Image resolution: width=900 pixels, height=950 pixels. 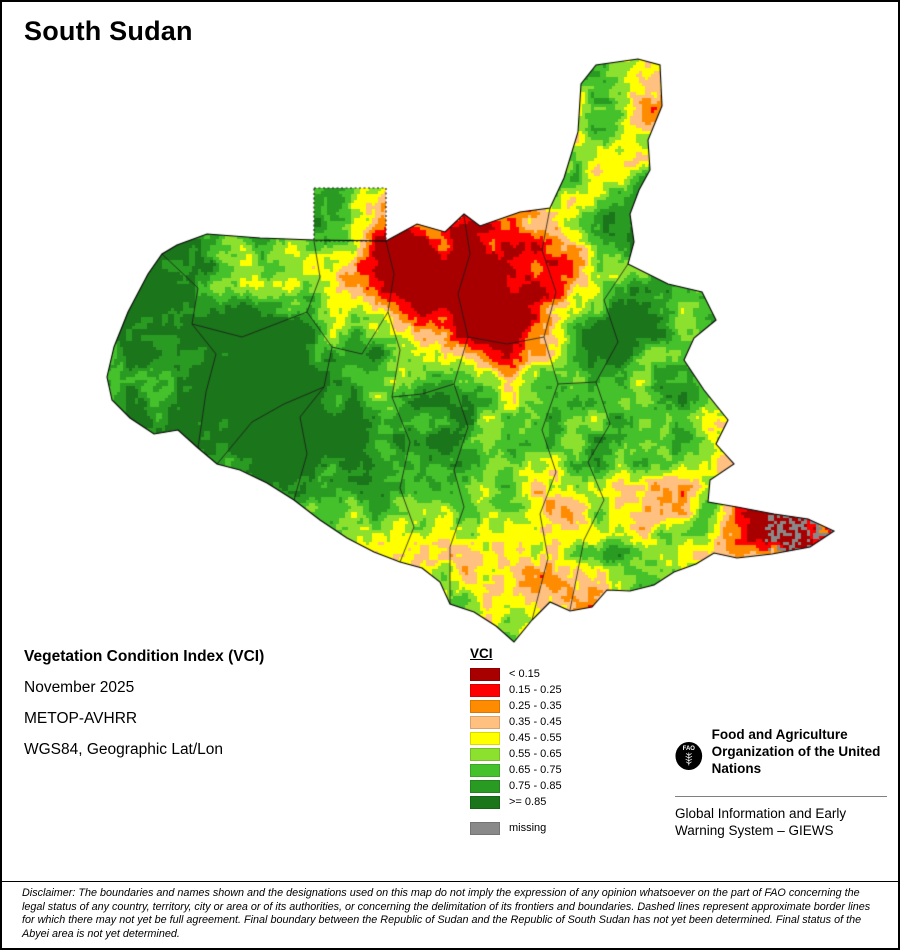 What do you see at coordinates (528, 802) in the screenshot?
I see `legend-item-label: >= 0.85` at bounding box center [528, 802].